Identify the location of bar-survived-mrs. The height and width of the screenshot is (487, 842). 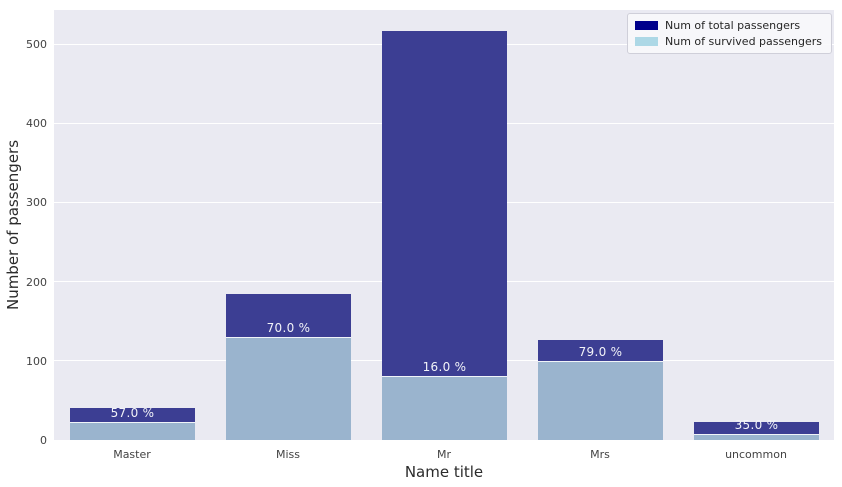
(600, 400).